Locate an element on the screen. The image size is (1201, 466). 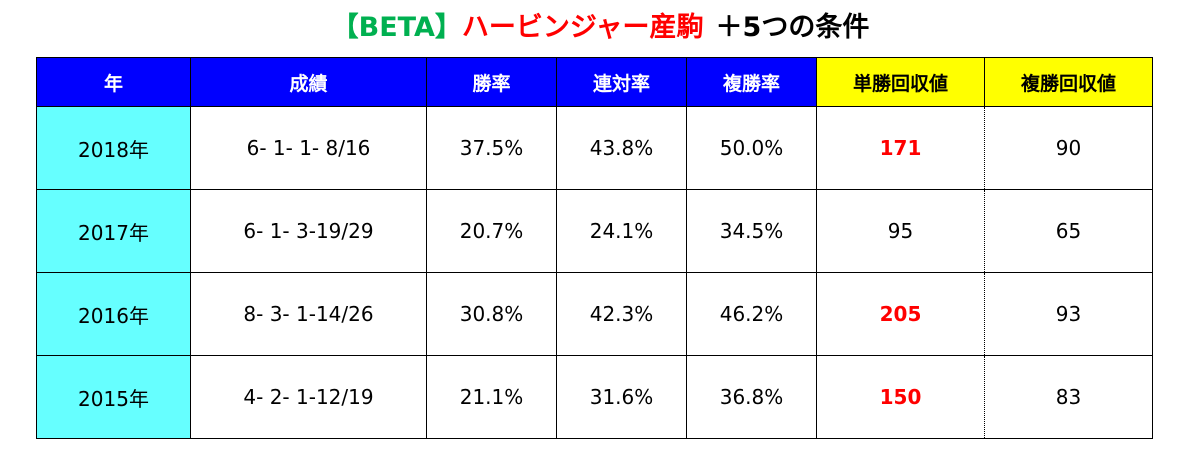
win-rate-cell: 20.7% is located at coordinates (491, 231).